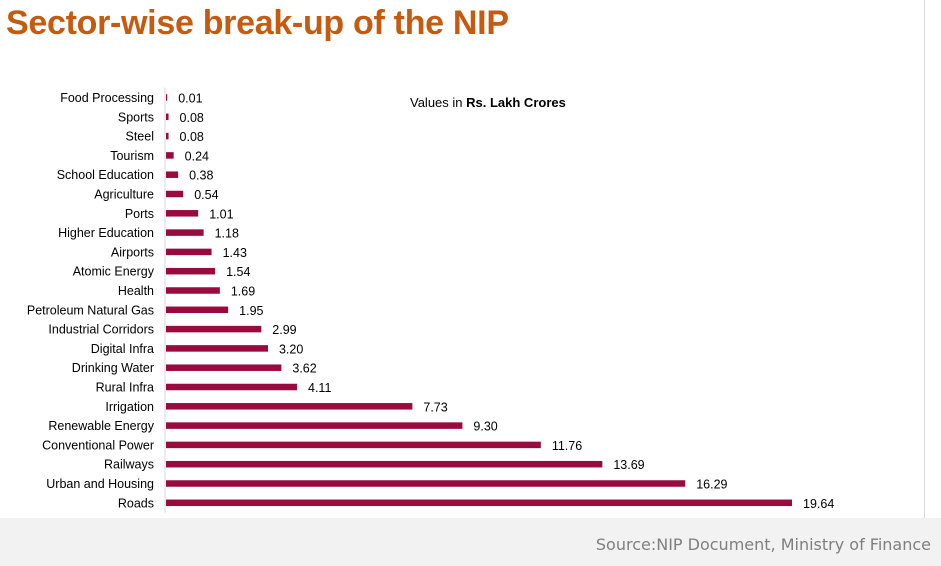 The image size is (941, 566). I want to click on category-label: Steel, so click(140, 137).